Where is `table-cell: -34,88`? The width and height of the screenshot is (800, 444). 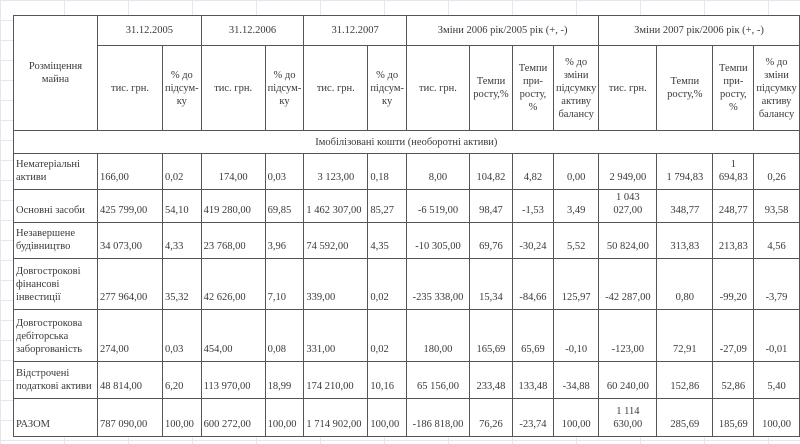
table-cell: -34,88 is located at coordinates (576, 380).